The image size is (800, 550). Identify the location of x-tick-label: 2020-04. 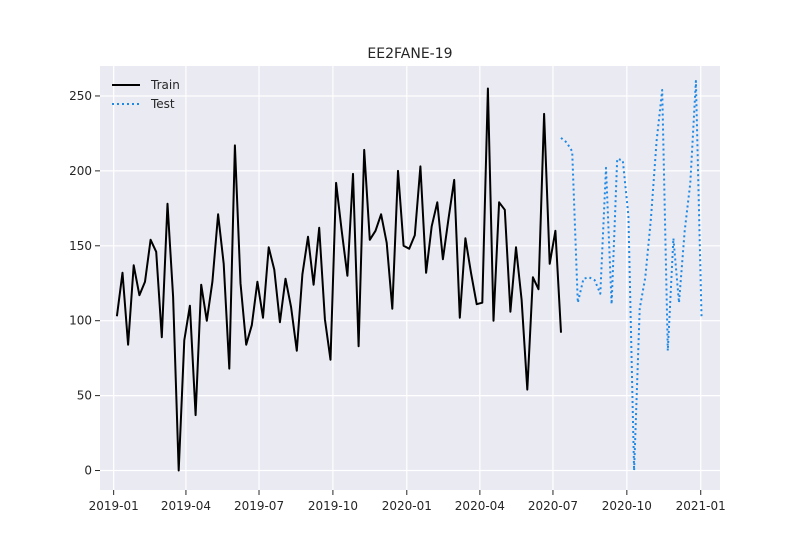
(480, 506).